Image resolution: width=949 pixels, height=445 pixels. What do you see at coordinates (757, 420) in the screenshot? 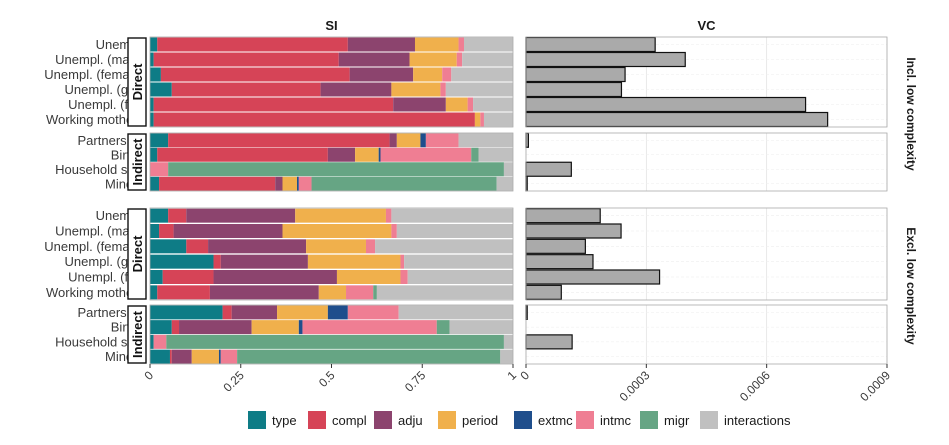
I see `legend-label-interactions: interactions` at bounding box center [757, 420].